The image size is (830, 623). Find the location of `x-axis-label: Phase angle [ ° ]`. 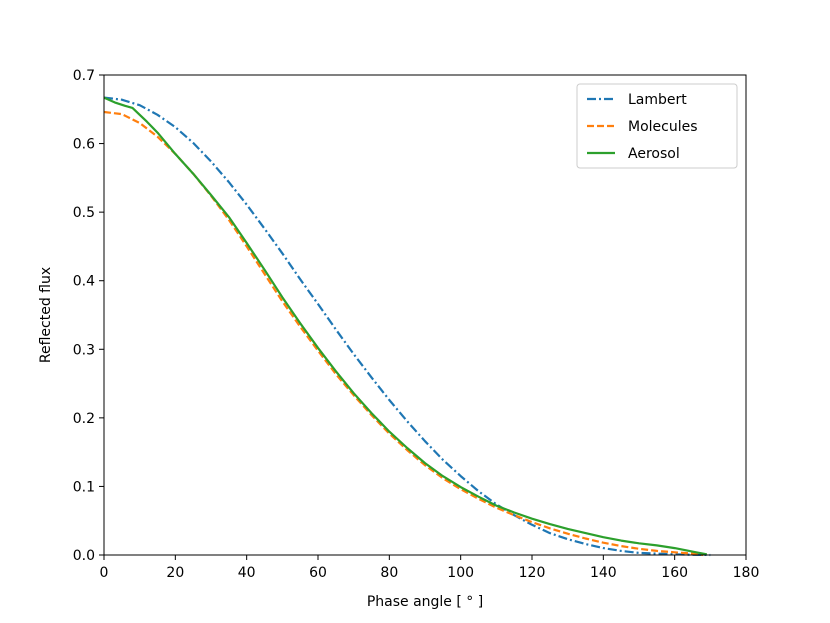

x-axis-label: Phase angle [ ° ] is located at coordinates (425, 602).